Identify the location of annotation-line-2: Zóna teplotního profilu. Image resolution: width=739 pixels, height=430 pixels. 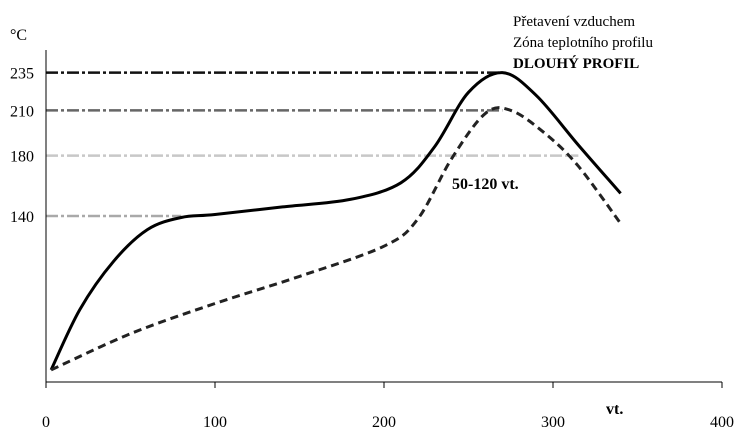
(583, 43).